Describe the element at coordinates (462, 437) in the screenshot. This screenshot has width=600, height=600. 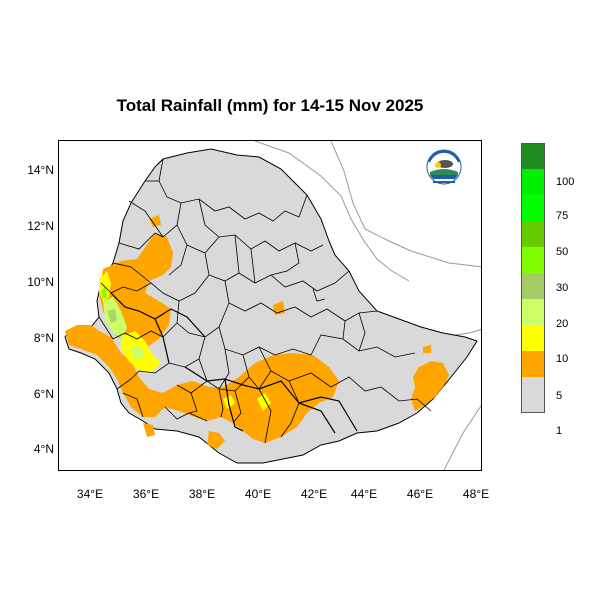
I see `coastline-indian-ocean` at that location.